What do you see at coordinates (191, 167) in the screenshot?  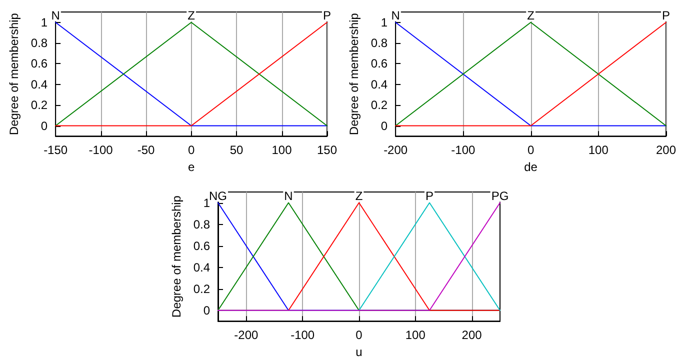 I see `x-axis-title: e` at bounding box center [191, 167].